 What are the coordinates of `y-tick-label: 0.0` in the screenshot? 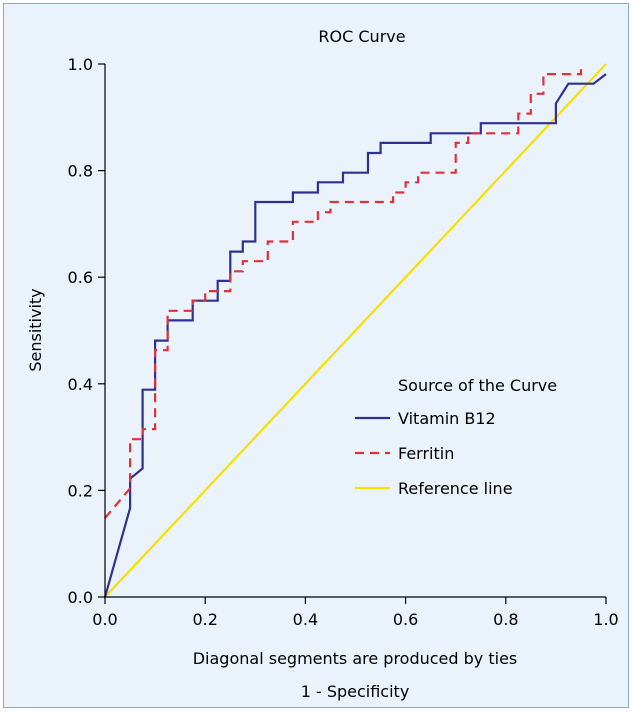 It's located at (80, 597).